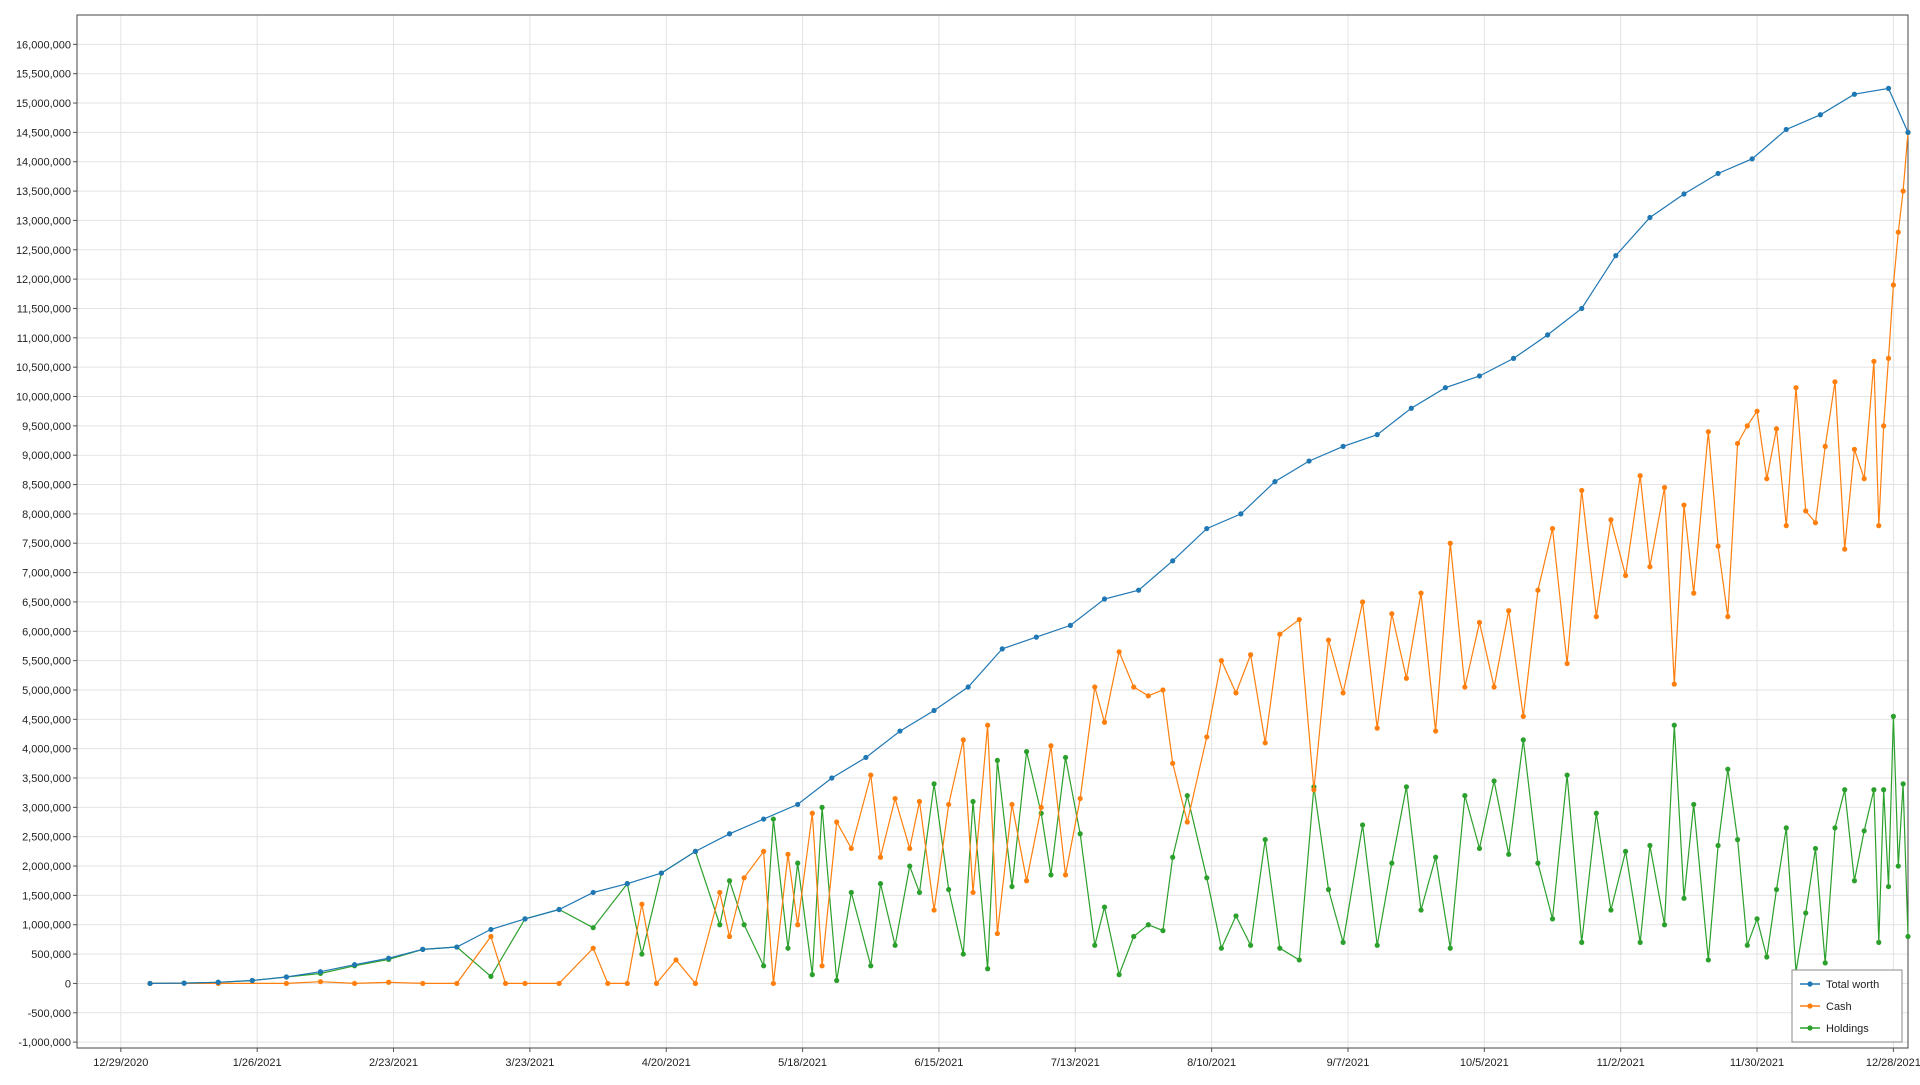  I want to click on x-tick-label: 11/2/2021, so click(1621, 1063).